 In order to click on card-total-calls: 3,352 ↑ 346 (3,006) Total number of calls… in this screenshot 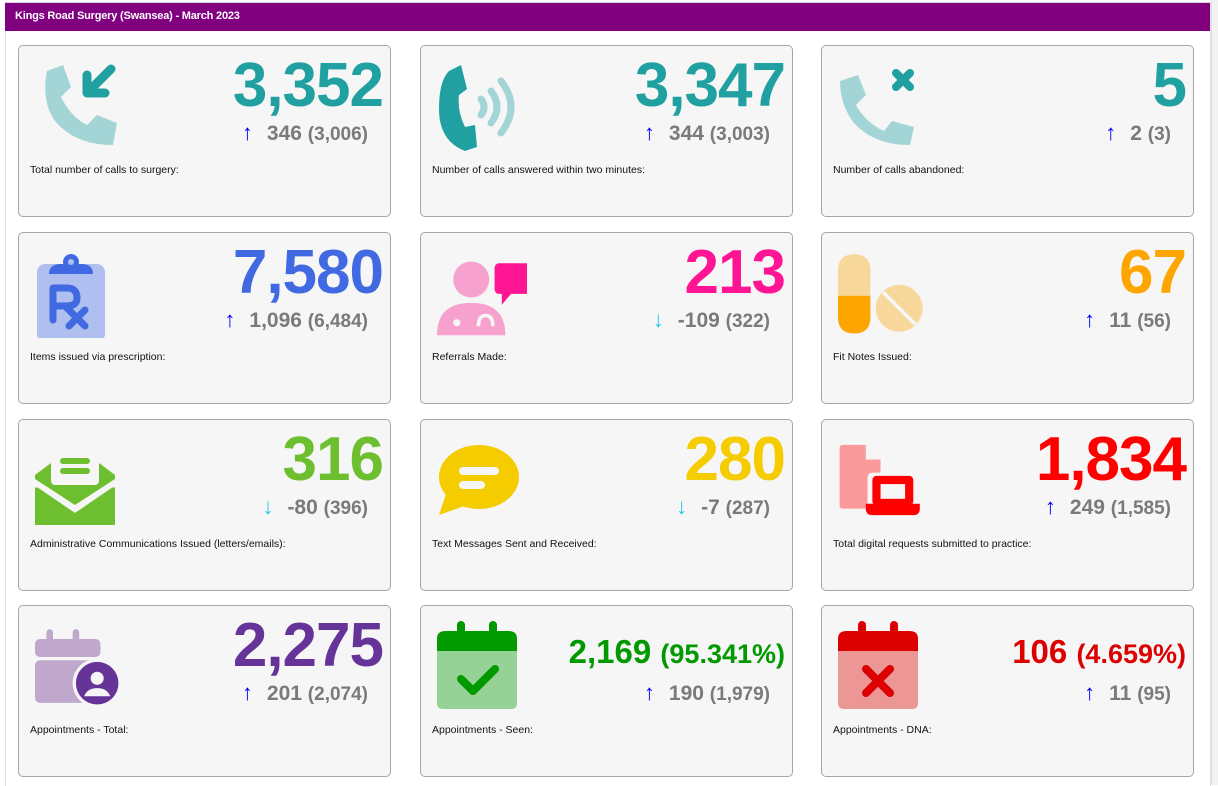, I will do `click(204, 131)`.